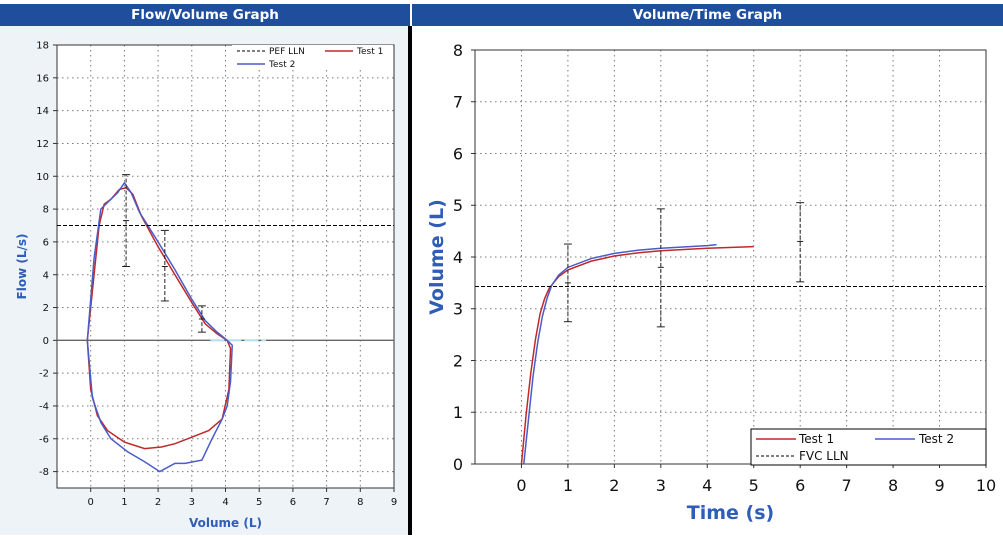 The height and width of the screenshot is (540, 1003). I want to click on y-tick-label: 16, so click(42, 78).